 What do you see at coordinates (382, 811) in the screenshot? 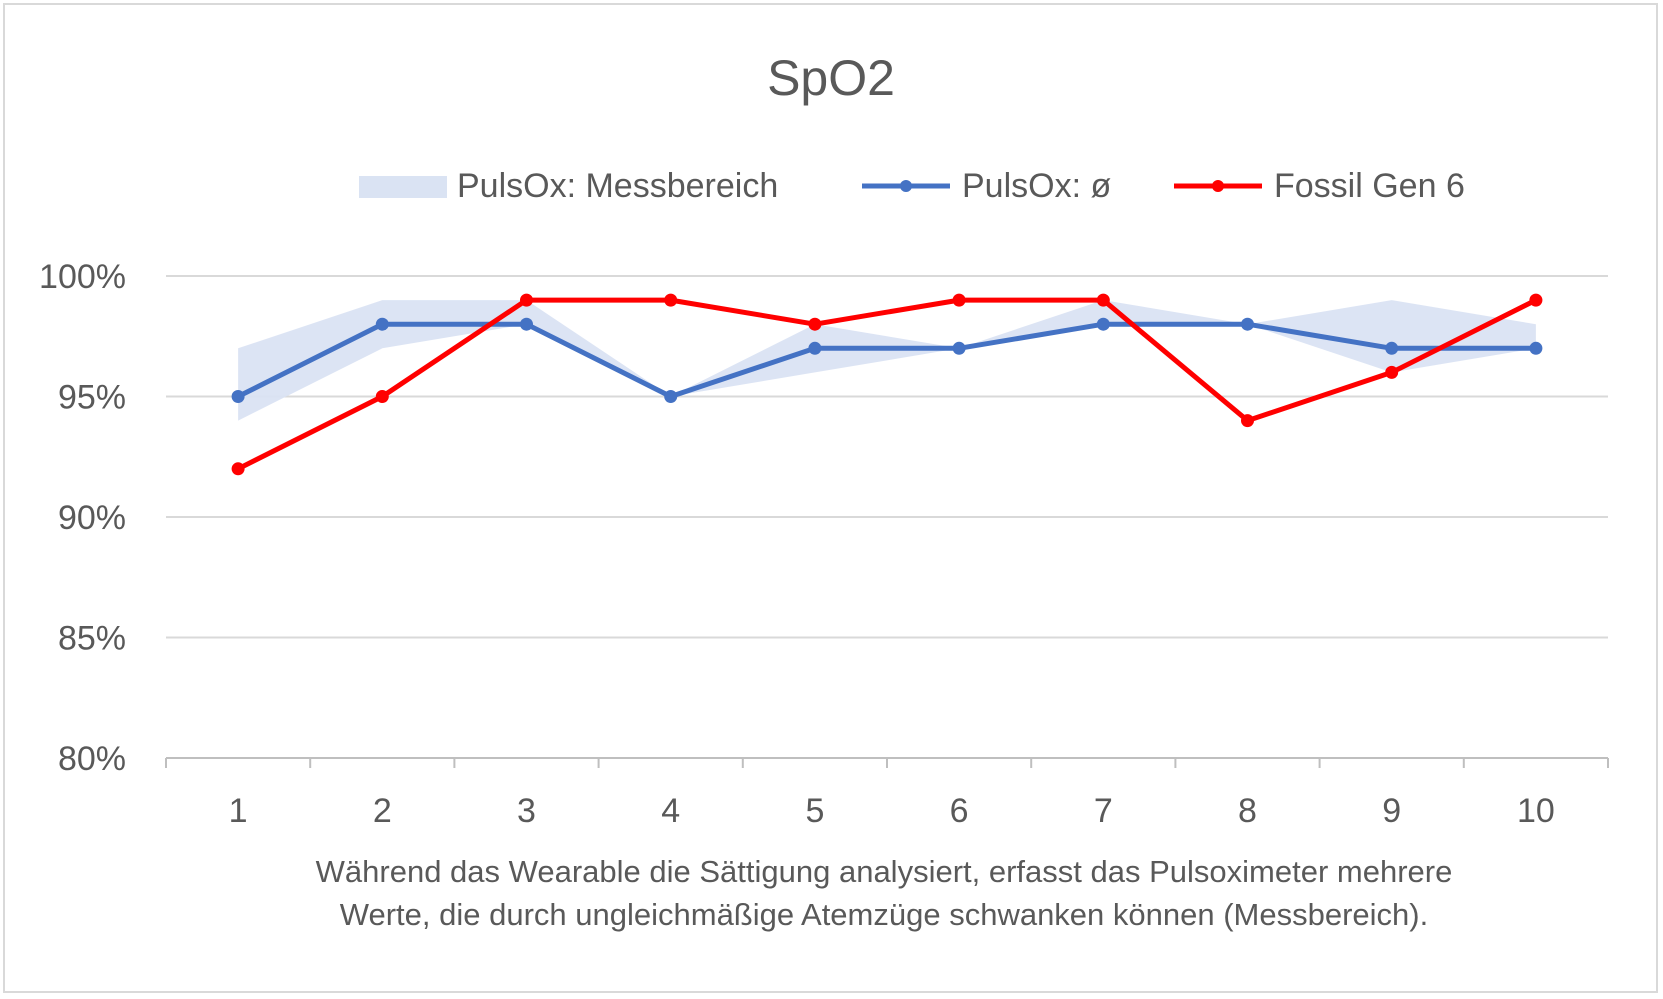
I see `x-tick-label: 2` at bounding box center [382, 811].